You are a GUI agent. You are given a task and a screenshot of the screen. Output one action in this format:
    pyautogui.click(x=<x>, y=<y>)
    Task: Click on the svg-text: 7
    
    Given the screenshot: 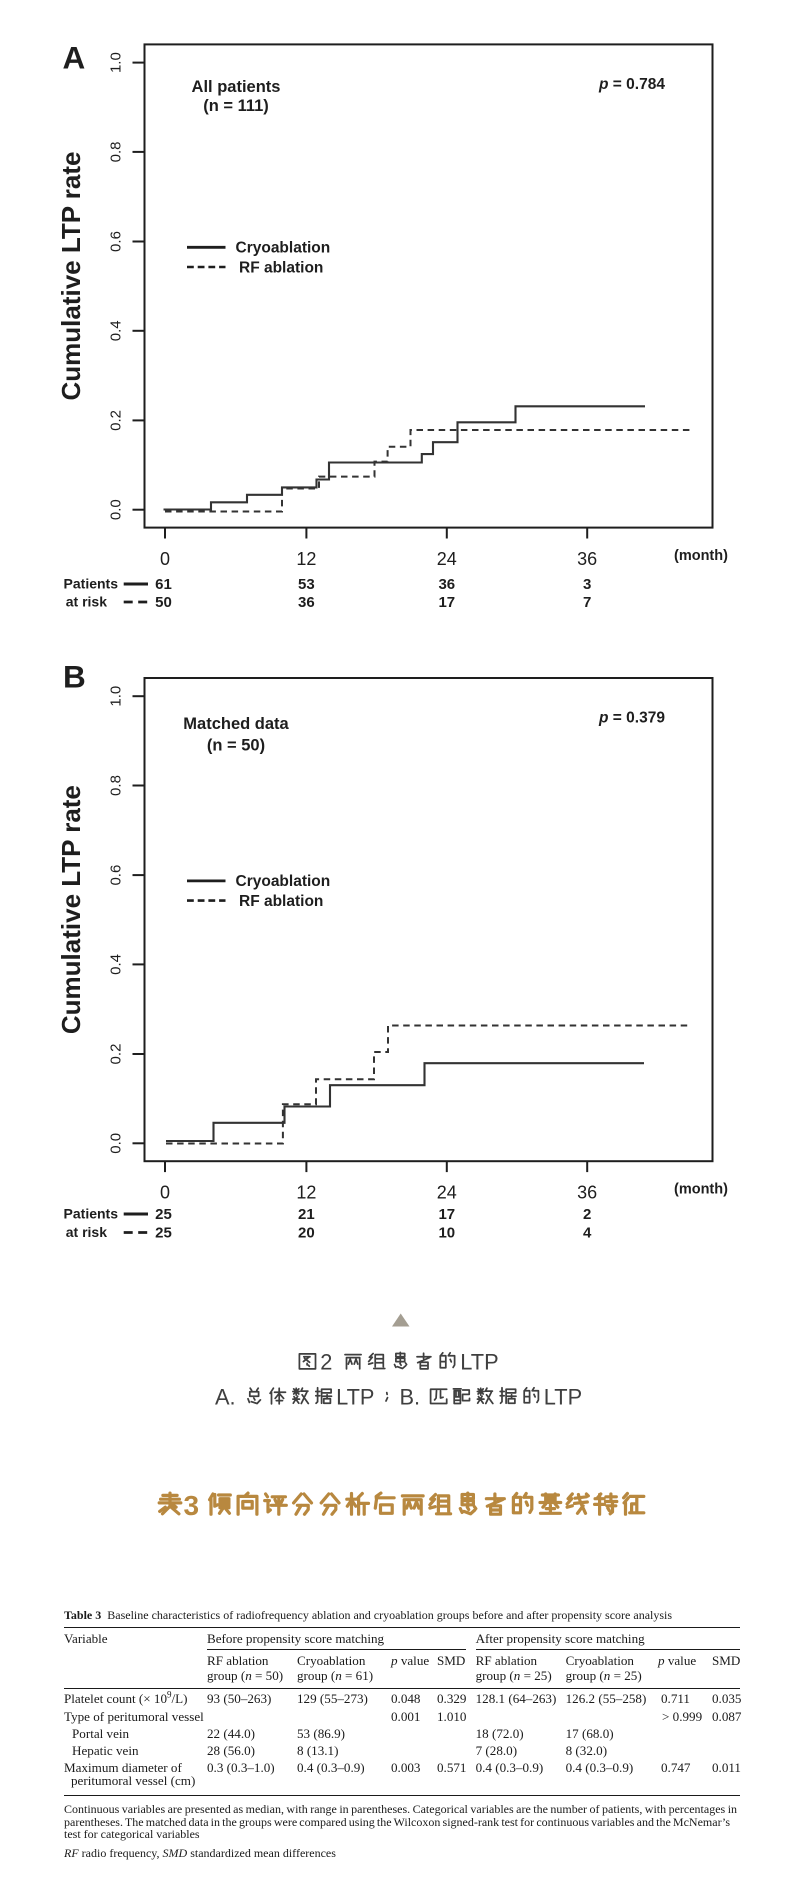 What is the action you would take?
    pyautogui.click(x=587, y=602)
    